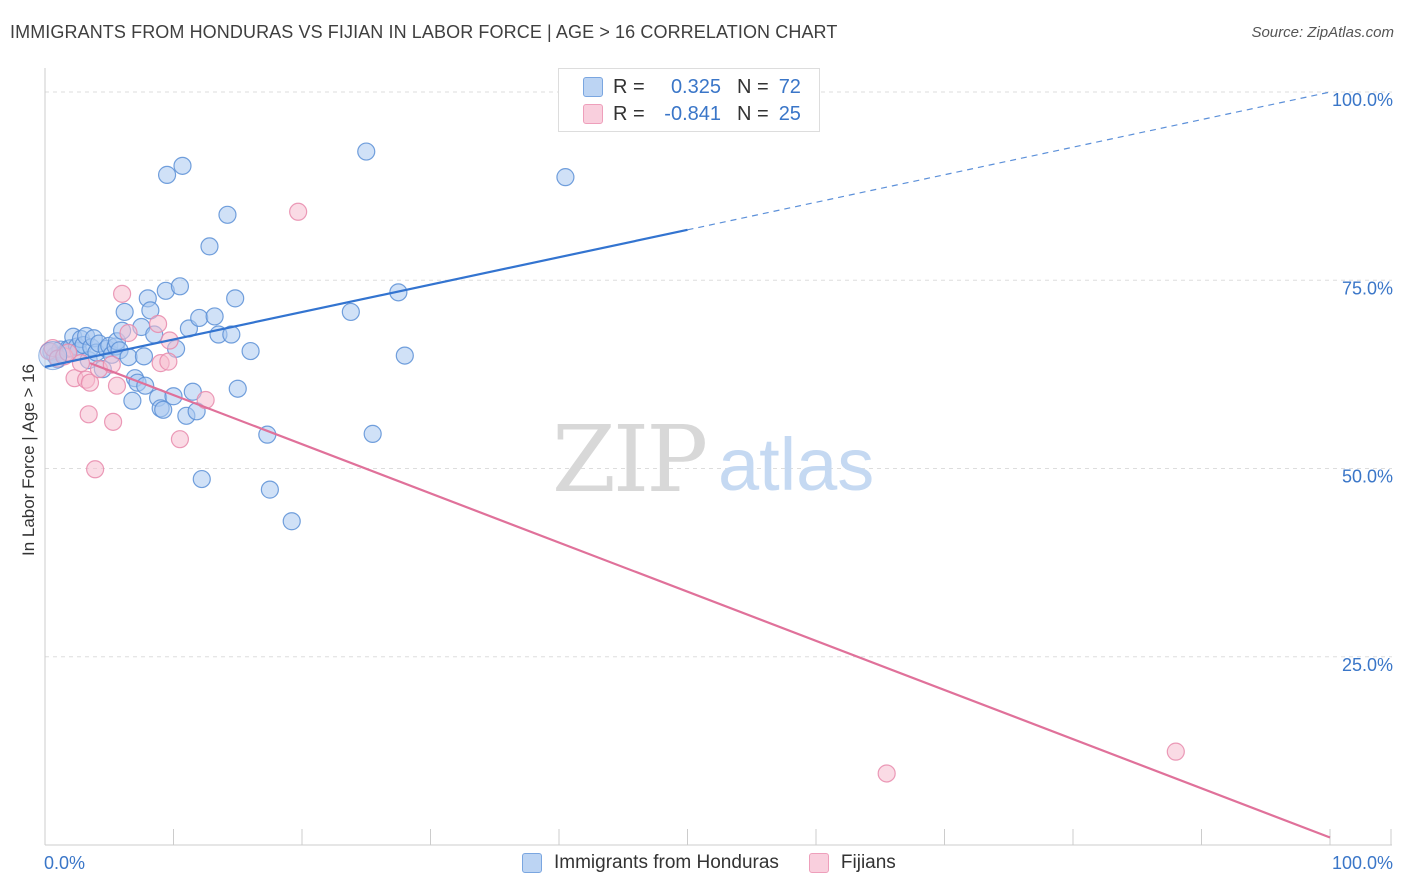  I want to click on legend-item-fijians: Fijians, so click(852, 863).